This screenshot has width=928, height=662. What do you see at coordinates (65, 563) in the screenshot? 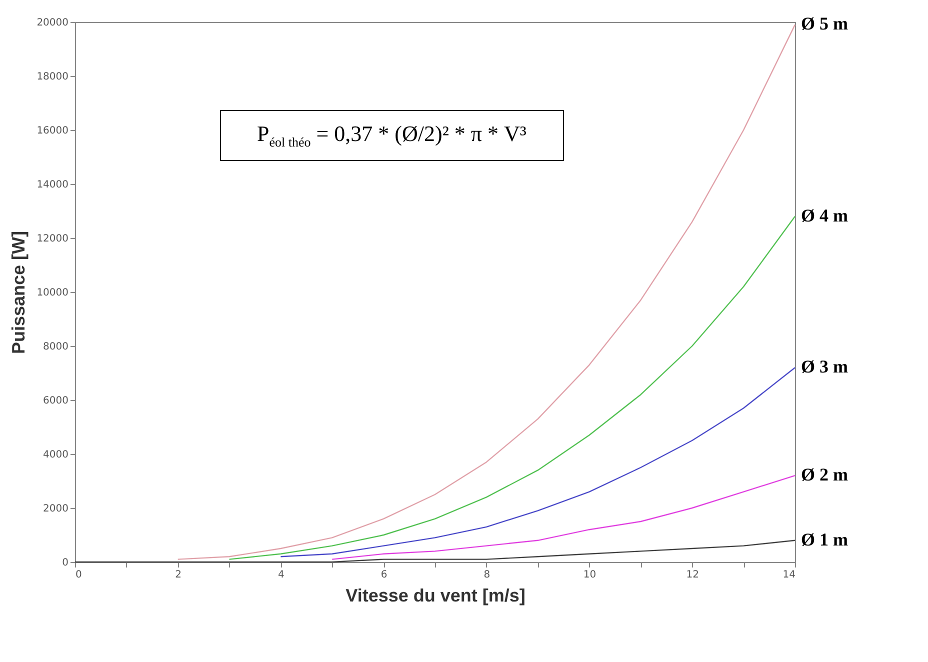
I see `y-tick-label: 0` at bounding box center [65, 563].